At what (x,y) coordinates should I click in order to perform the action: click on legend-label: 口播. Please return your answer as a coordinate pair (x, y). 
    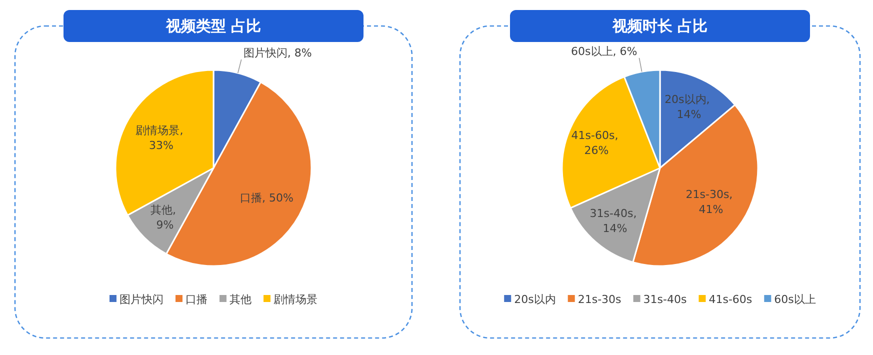
    Looking at the image, I should click on (197, 299).